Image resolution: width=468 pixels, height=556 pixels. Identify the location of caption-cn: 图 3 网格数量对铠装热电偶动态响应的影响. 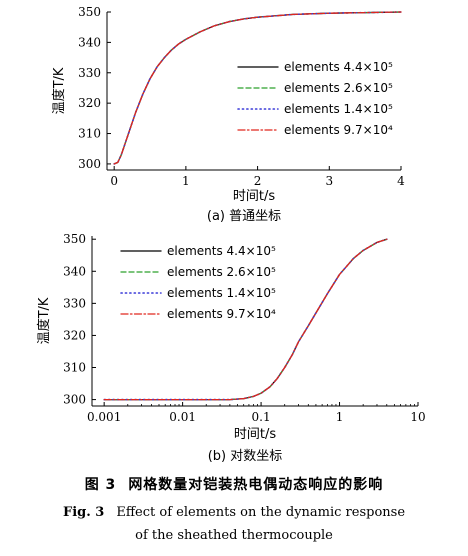
(234, 484).